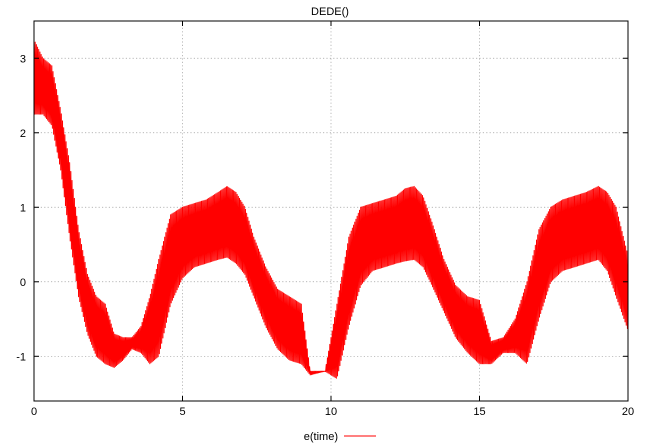 This screenshot has width=647, height=447. I want to click on y-tick-label: -1, so click(21, 357).